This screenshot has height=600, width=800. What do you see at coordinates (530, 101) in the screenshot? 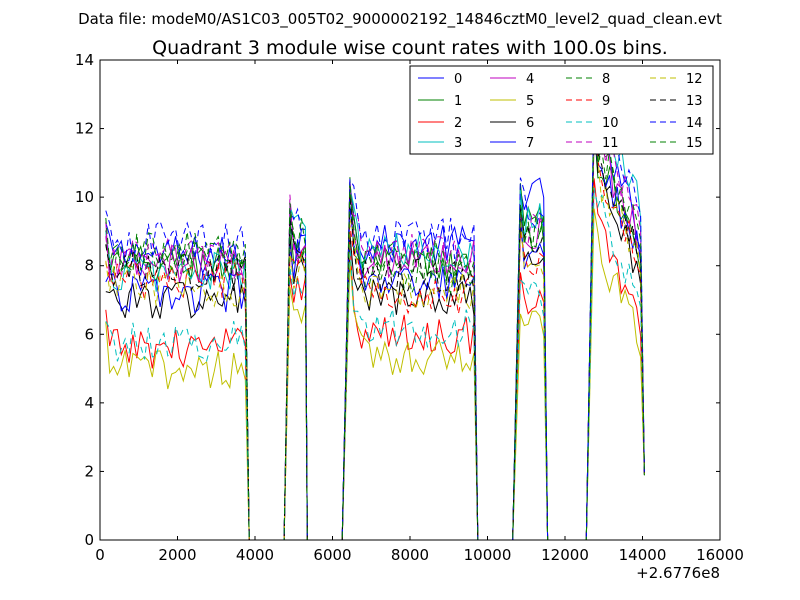
I see `legend-label-5: 5` at bounding box center [530, 101].